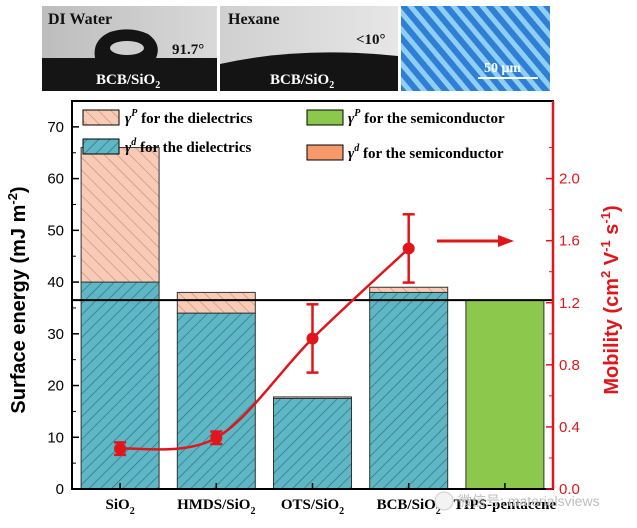  I want to click on right-tick-label-5: 2.0, so click(569, 179).